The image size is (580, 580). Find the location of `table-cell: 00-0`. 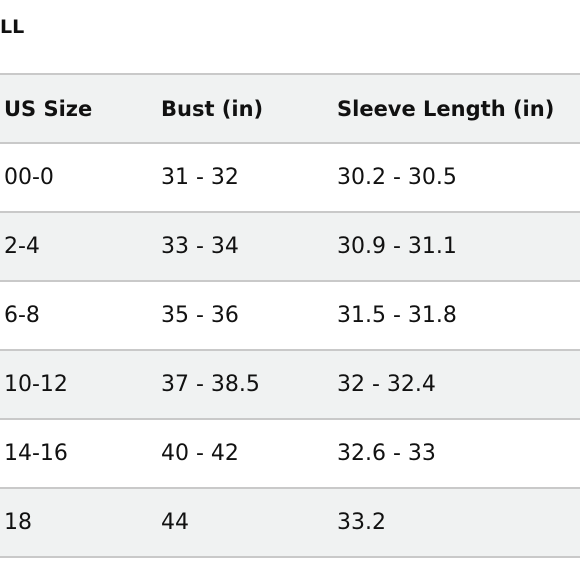

table-cell: 00-0 is located at coordinates (78, 177).